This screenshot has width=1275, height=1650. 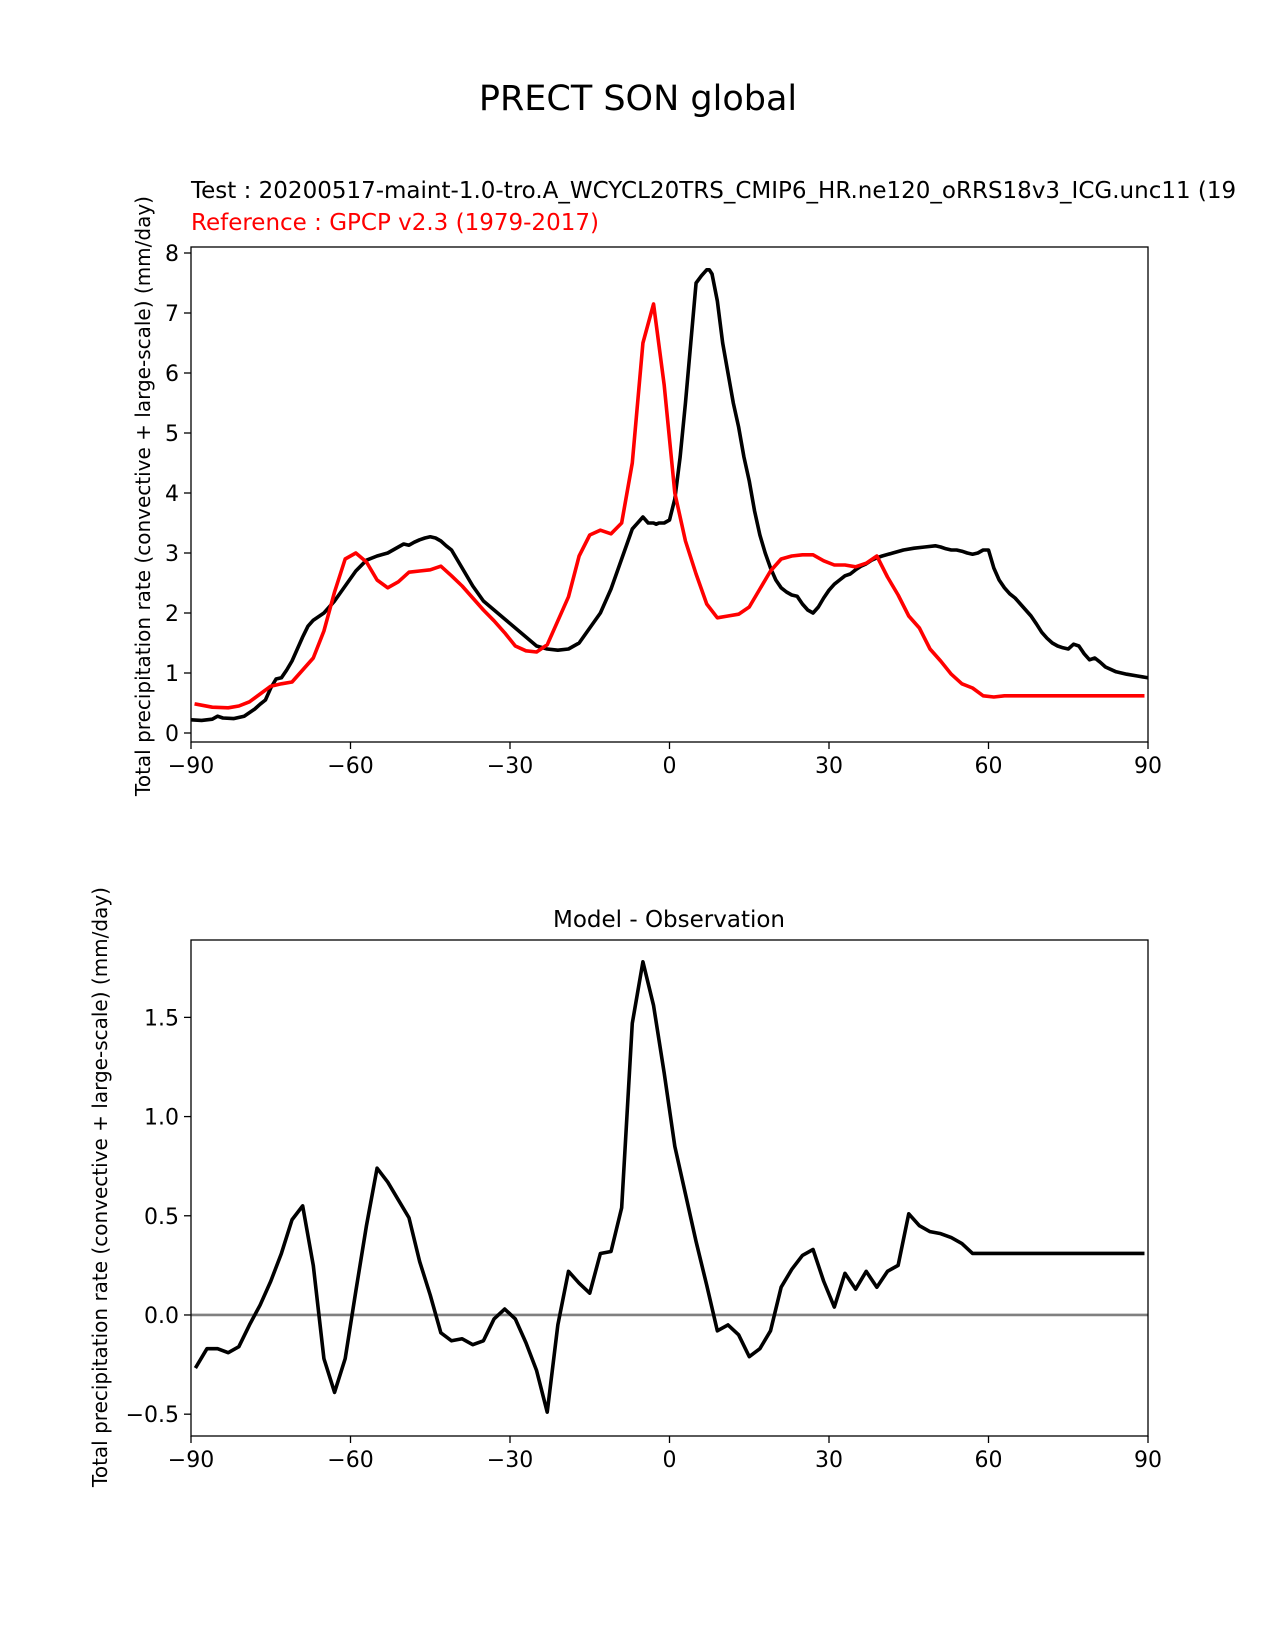 I want to click on y-tick-label: 0.0, so click(x=161, y=1316).